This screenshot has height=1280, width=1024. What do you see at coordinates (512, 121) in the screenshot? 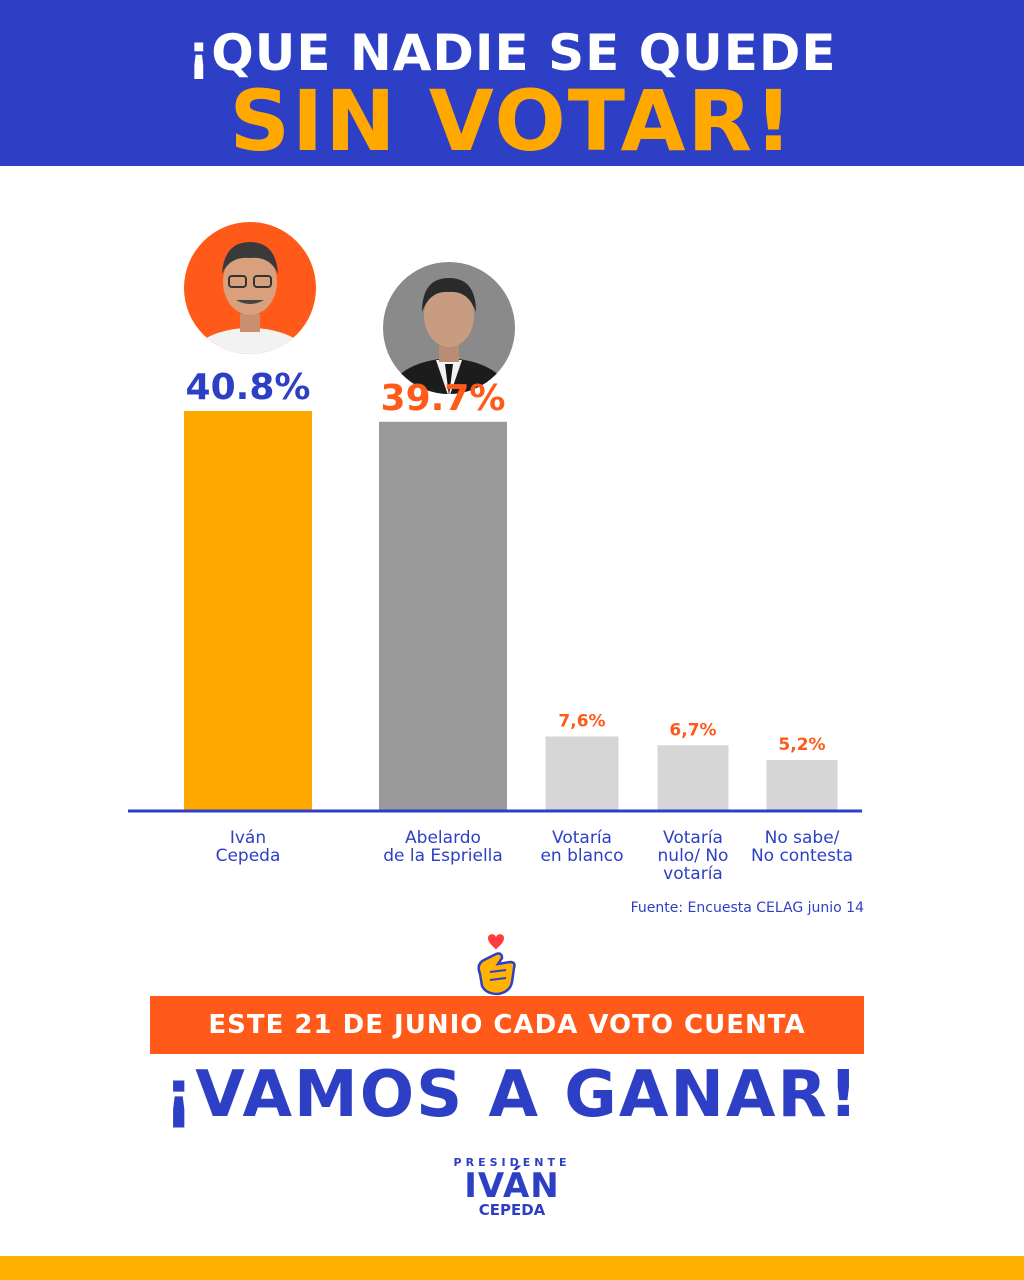
I see `header-line-2: SIN VOTAR!` at bounding box center [512, 121].